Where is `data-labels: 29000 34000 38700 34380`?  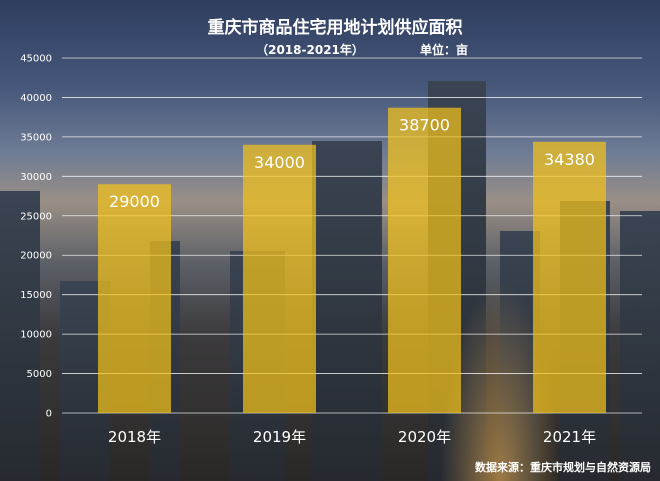
data-labels: 29000 34000 38700 34380 is located at coordinates (352, 164).